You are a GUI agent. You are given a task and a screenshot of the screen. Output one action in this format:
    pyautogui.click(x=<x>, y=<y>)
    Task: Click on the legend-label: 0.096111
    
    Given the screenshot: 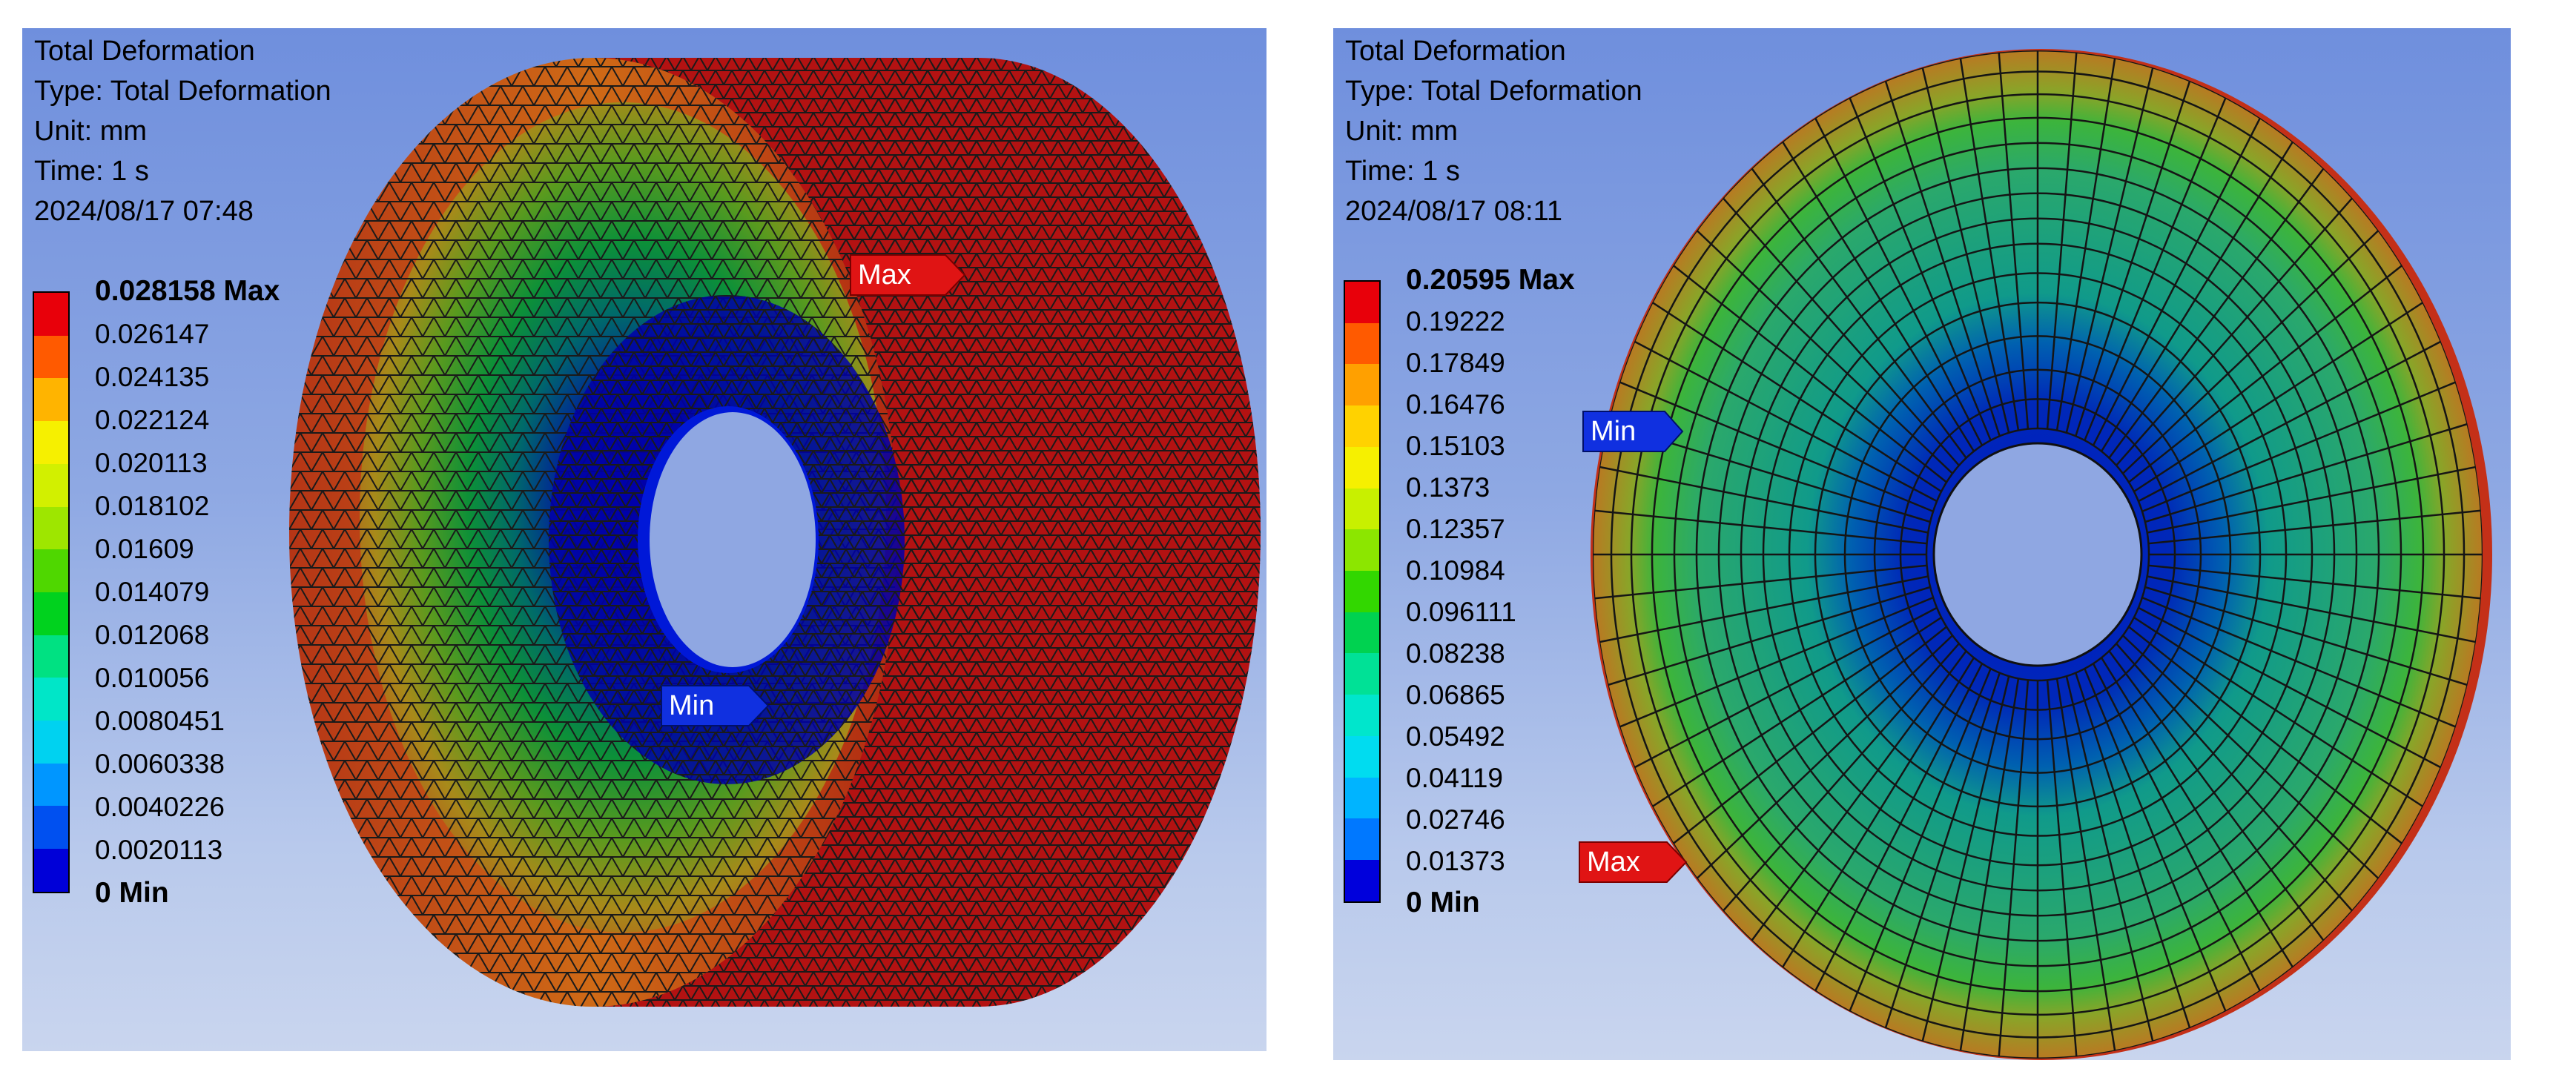 What is the action you would take?
    pyautogui.click(x=1461, y=612)
    